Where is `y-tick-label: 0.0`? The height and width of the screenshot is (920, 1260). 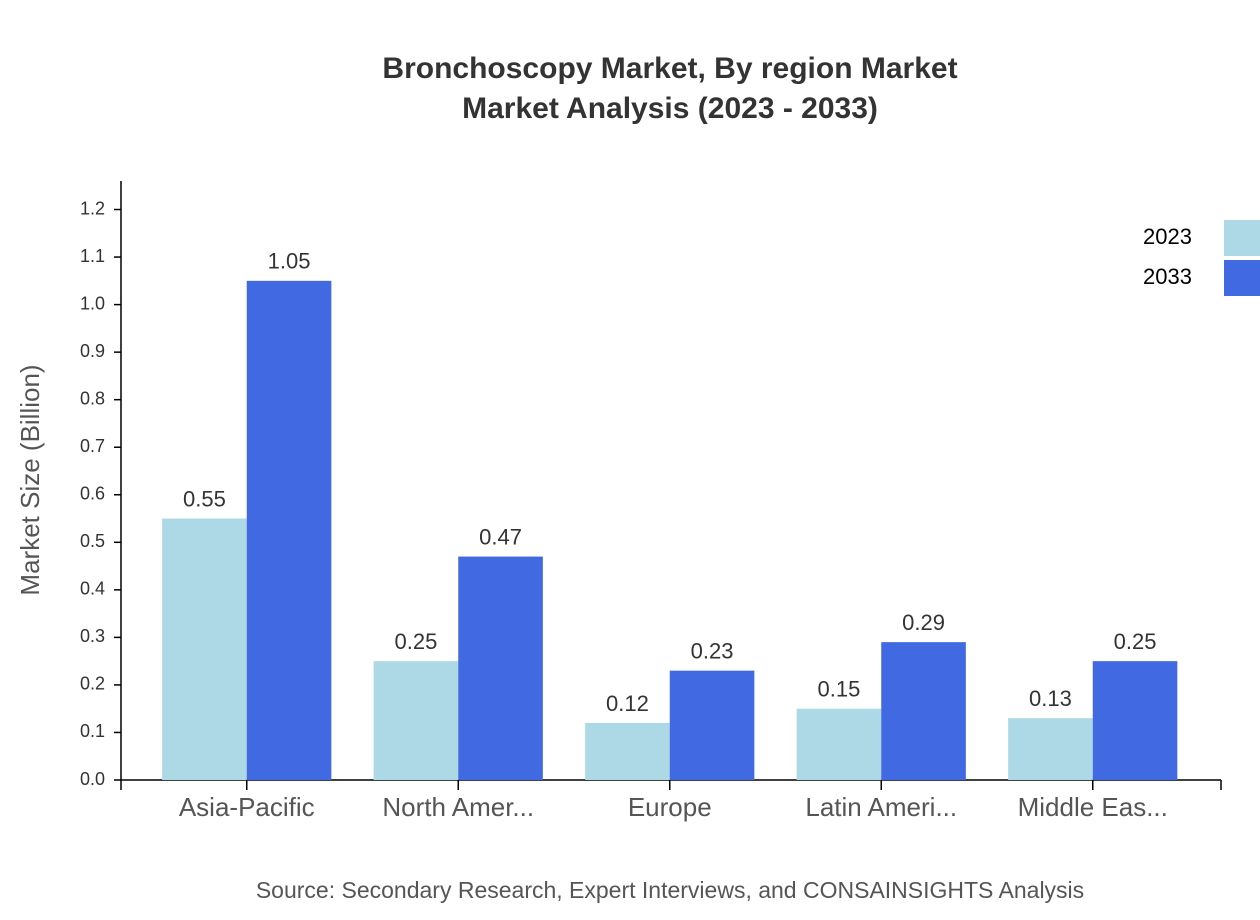 y-tick-label: 0.0 is located at coordinates (92, 779).